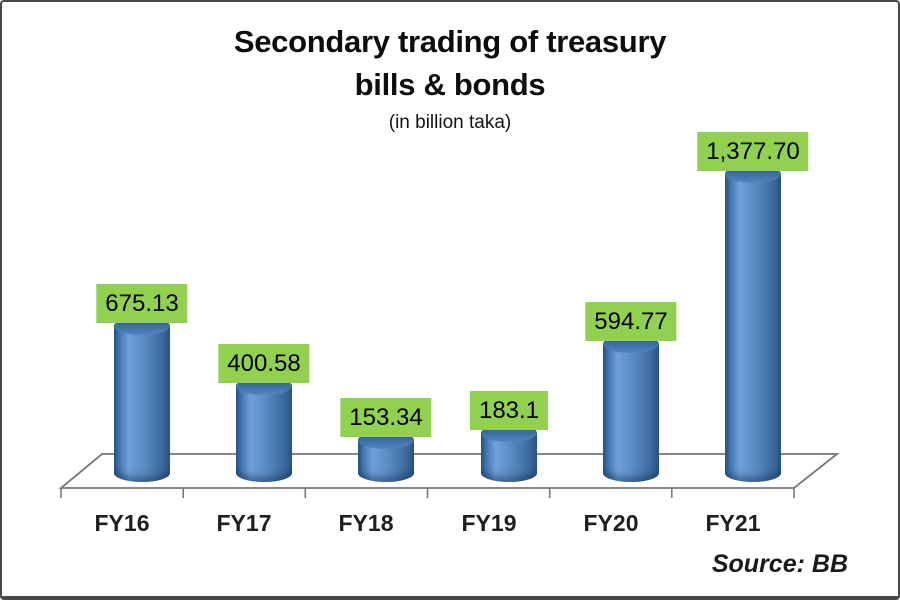 The height and width of the screenshot is (600, 900). I want to click on bar-fy21: 1,377.70, so click(753, 307).